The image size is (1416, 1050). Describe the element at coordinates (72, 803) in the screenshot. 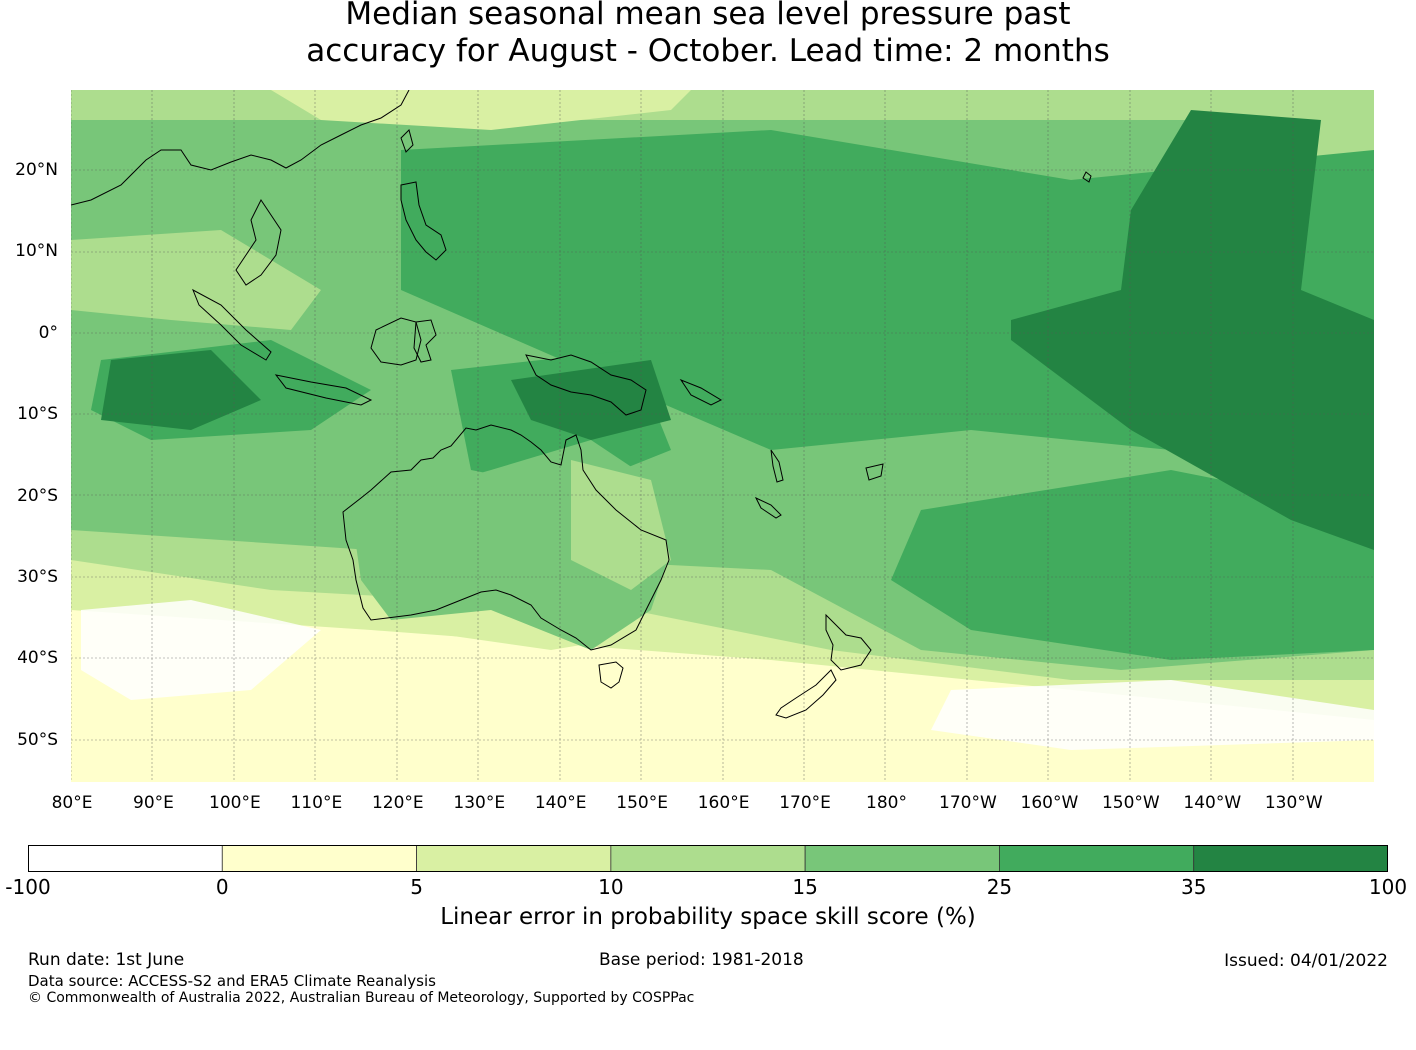

I see `lon-label: 80°E` at that location.